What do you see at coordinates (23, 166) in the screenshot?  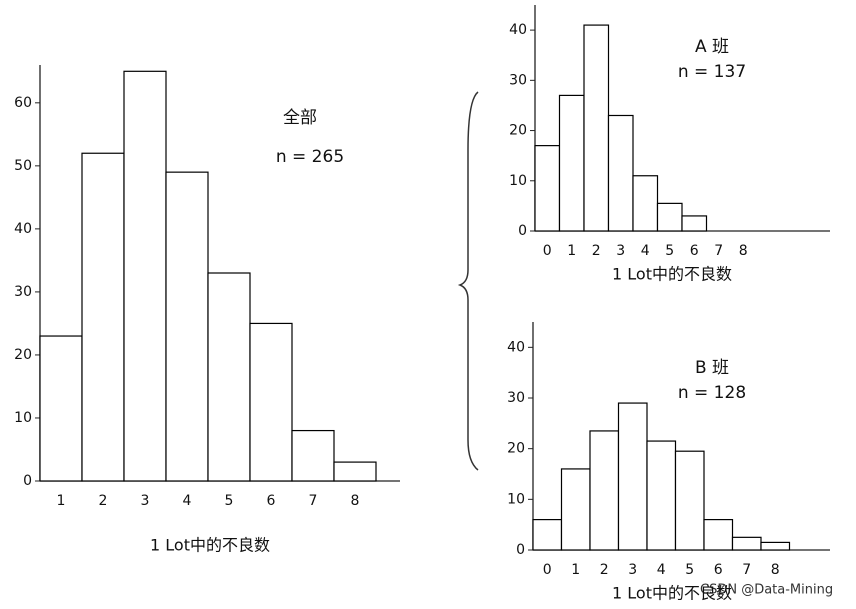 I see `y-tick-label: 50` at bounding box center [23, 166].